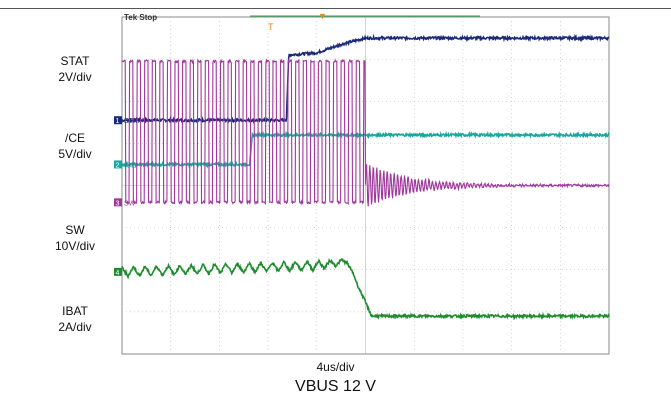 This screenshot has width=671, height=407. Describe the element at coordinates (128, 196) in the screenshot. I see `channel-markers: 1 STAT 2/CE 3 SW 4 IL` at that location.